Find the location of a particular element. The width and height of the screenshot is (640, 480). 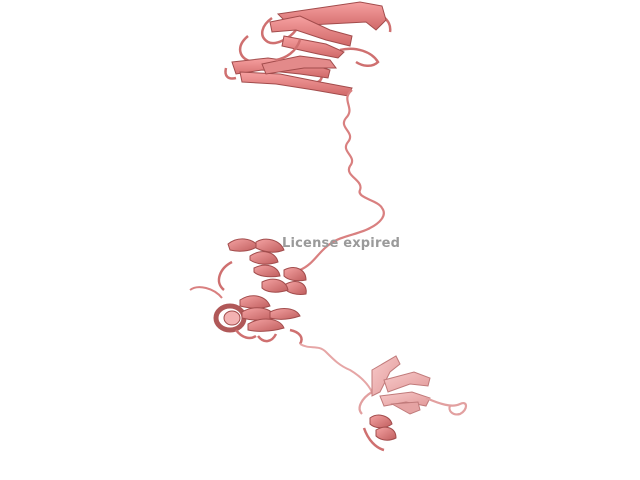

domain-bottom-beta is located at coordinates (413, 403).